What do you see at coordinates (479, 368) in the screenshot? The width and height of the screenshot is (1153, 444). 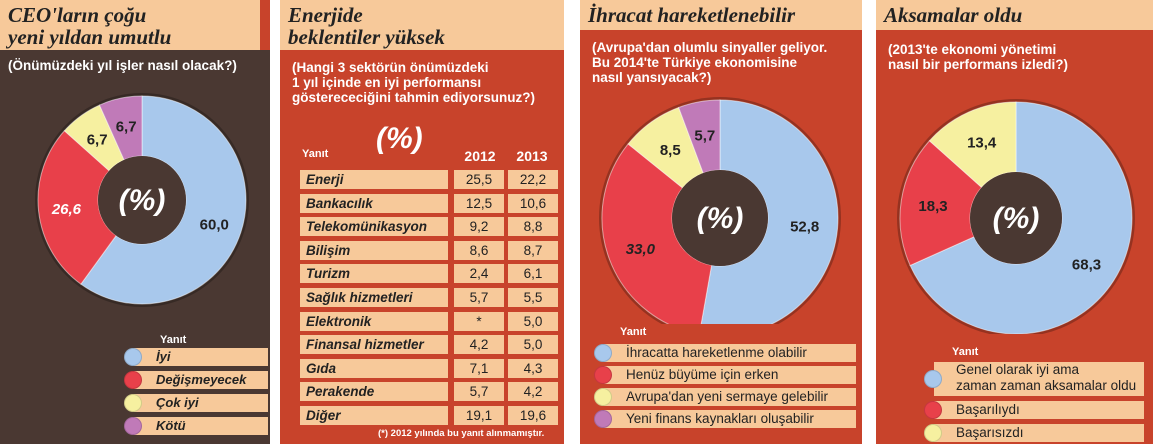 I see `table-cell: 7,1` at bounding box center [479, 368].